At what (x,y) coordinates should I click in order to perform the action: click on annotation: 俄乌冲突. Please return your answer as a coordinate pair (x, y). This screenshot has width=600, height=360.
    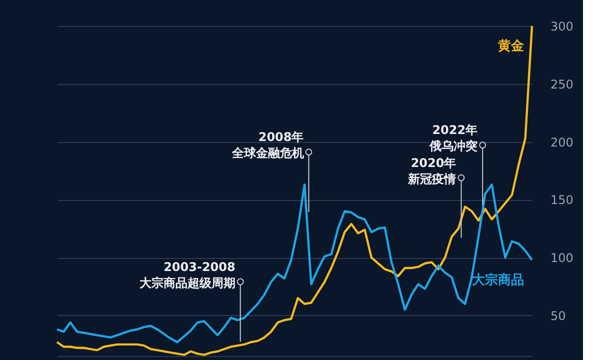
    Looking at the image, I should click on (453, 146).